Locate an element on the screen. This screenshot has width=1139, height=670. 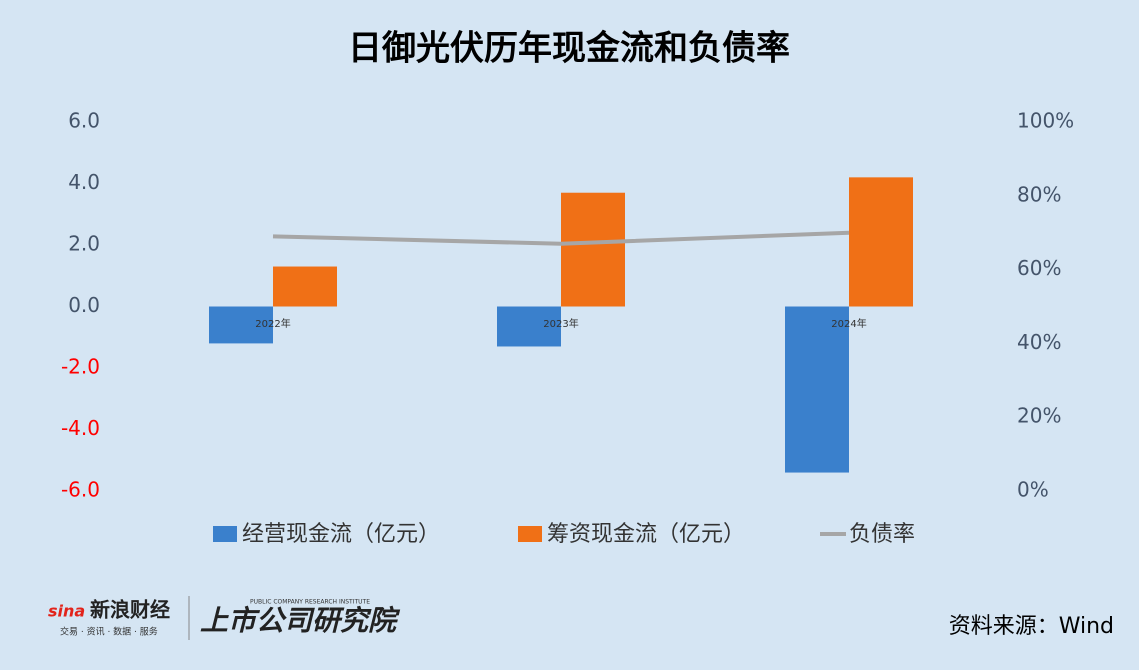
x-tick-label: 2022年 is located at coordinates (272, 323).